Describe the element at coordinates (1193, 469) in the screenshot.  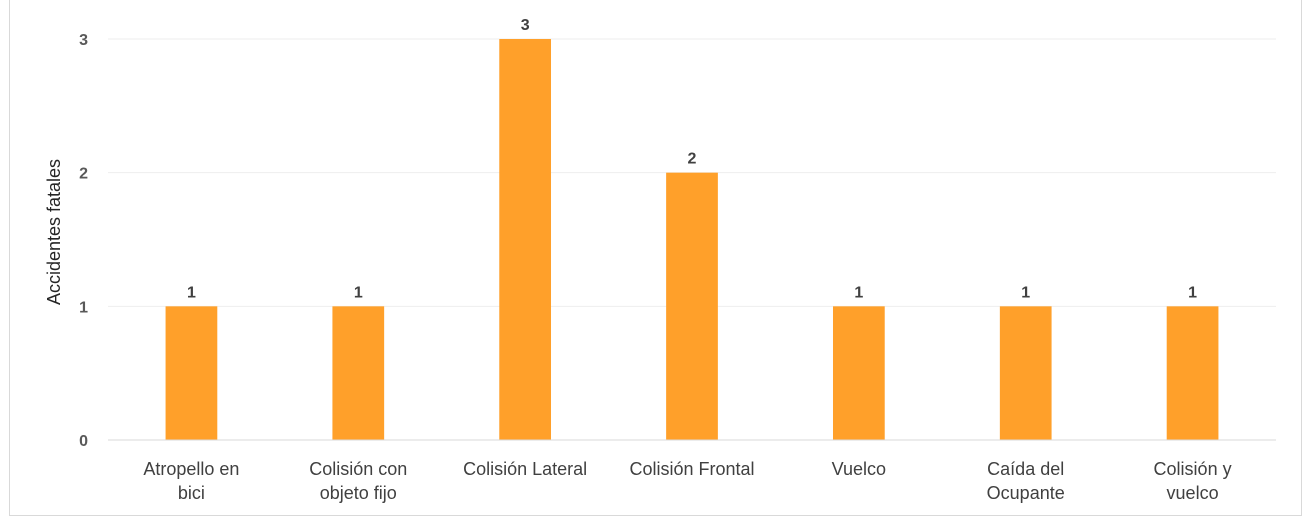
I see `category-label: Colisión y` at that location.